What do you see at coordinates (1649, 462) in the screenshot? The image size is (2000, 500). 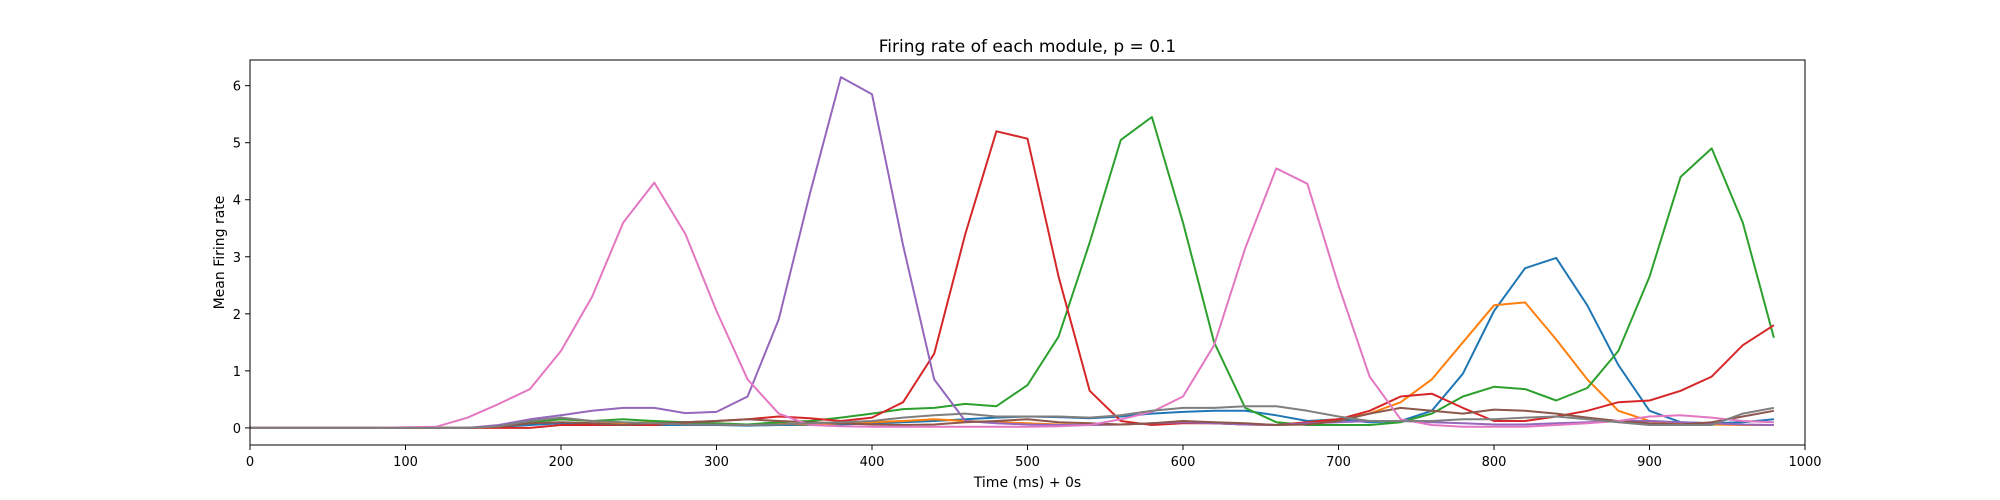 I see `x-tick-label: 900` at bounding box center [1649, 462].